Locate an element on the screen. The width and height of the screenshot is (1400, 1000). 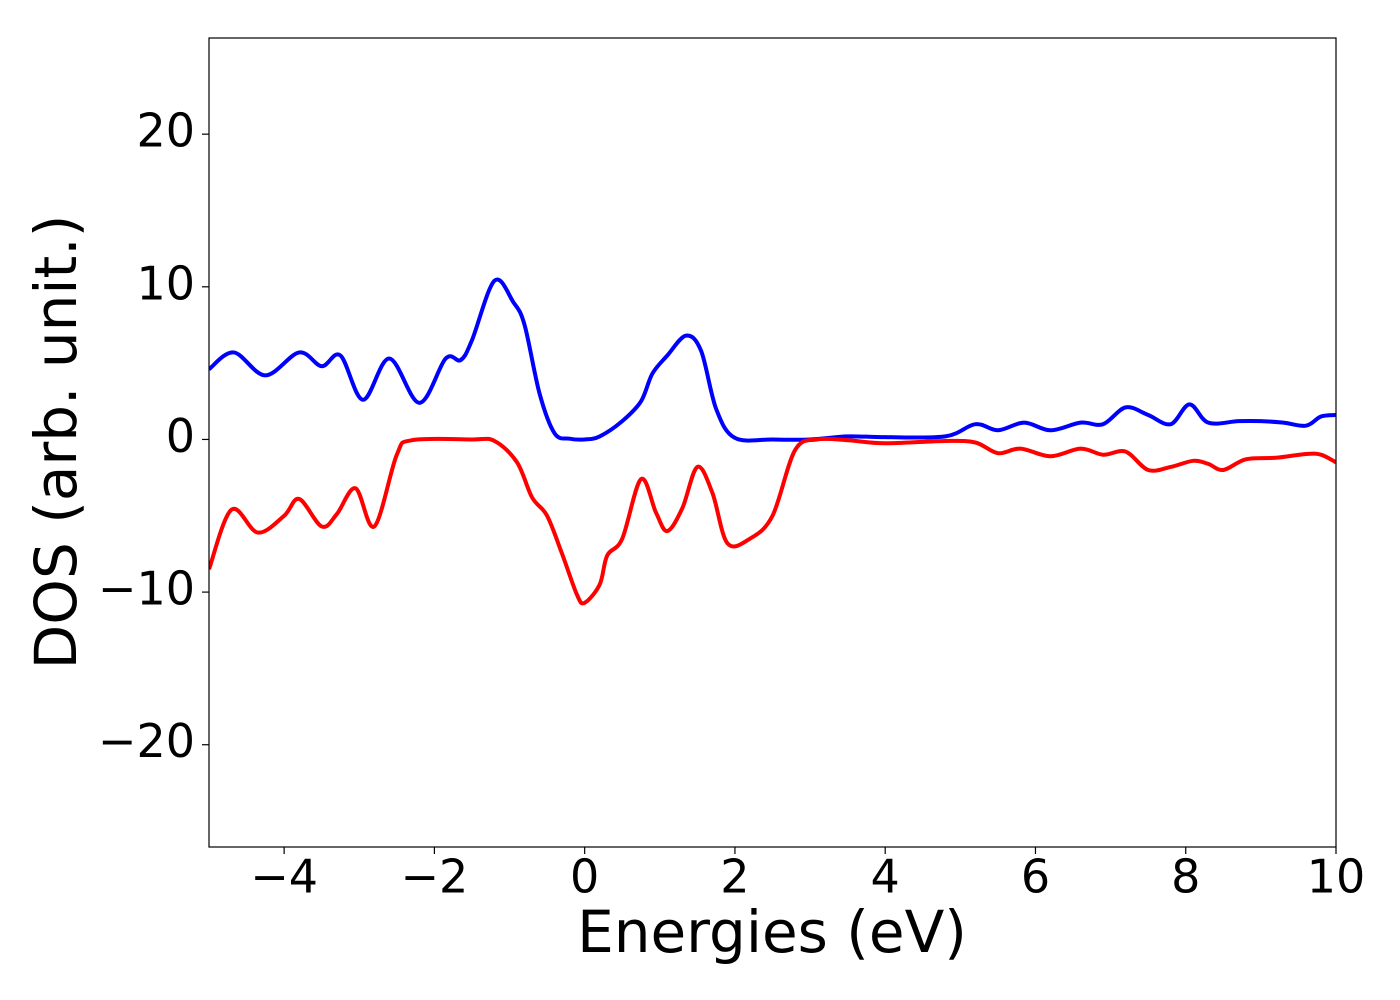
y-tick-label: 20 is located at coordinates (165, 131).